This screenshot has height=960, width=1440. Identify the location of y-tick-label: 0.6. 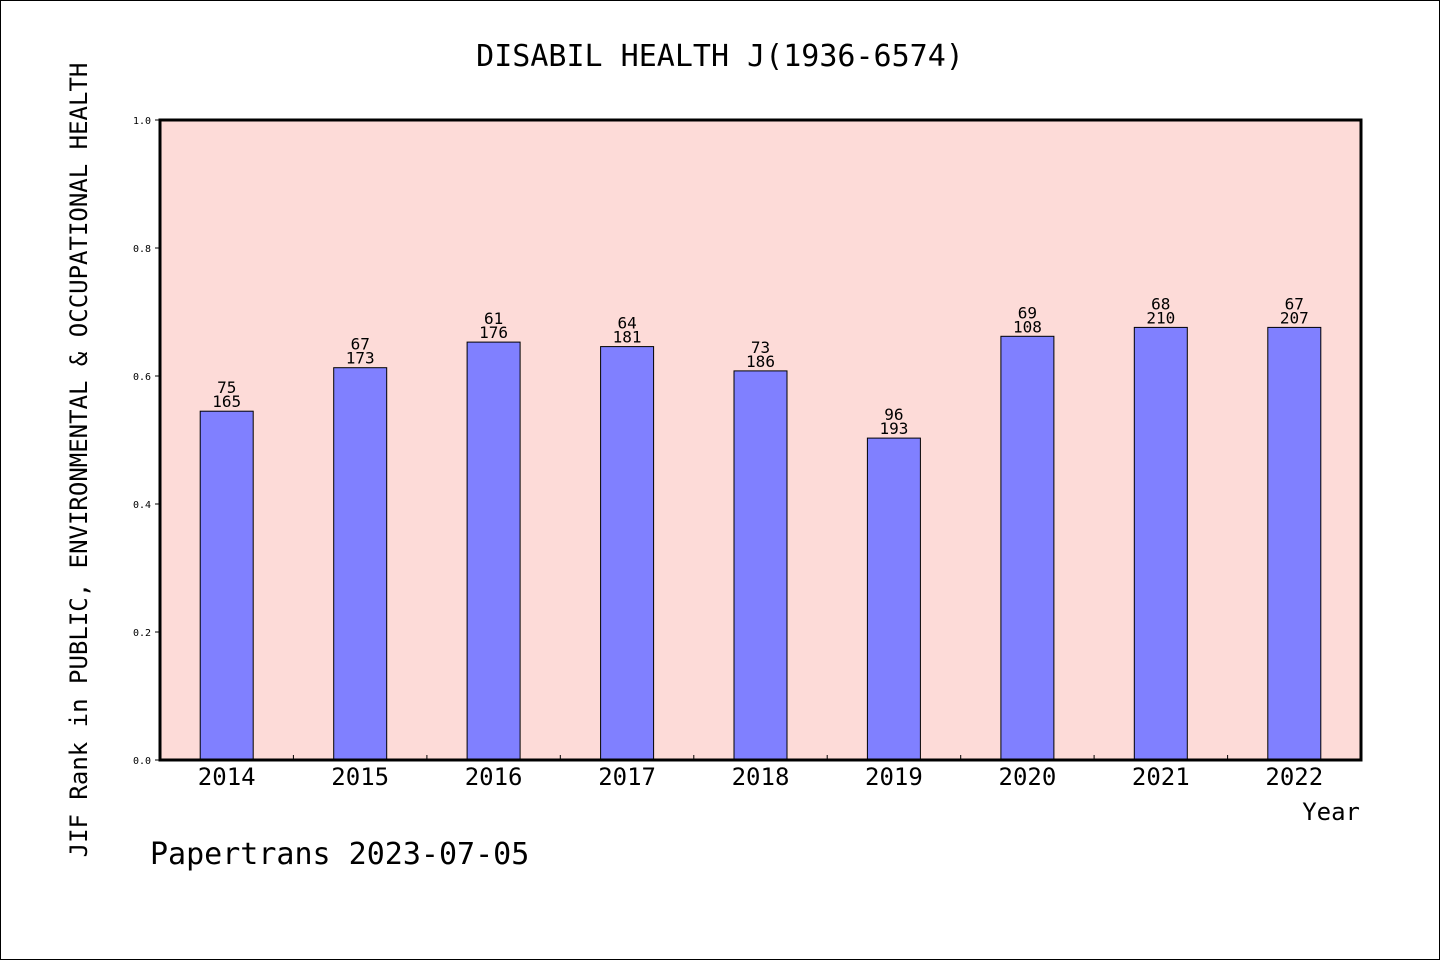
(142, 377).